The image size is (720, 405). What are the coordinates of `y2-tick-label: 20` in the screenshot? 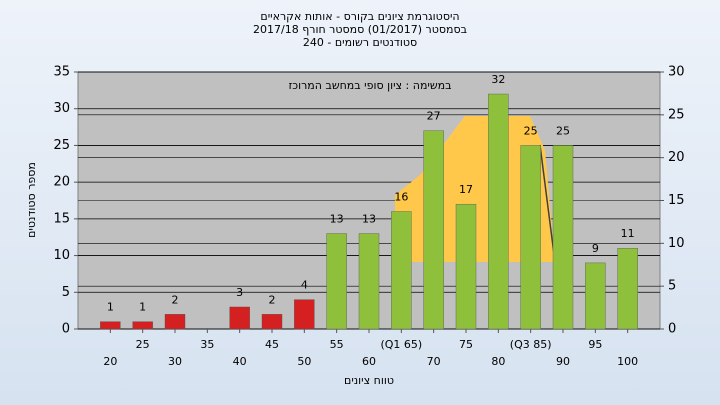 It's located at (676, 157).